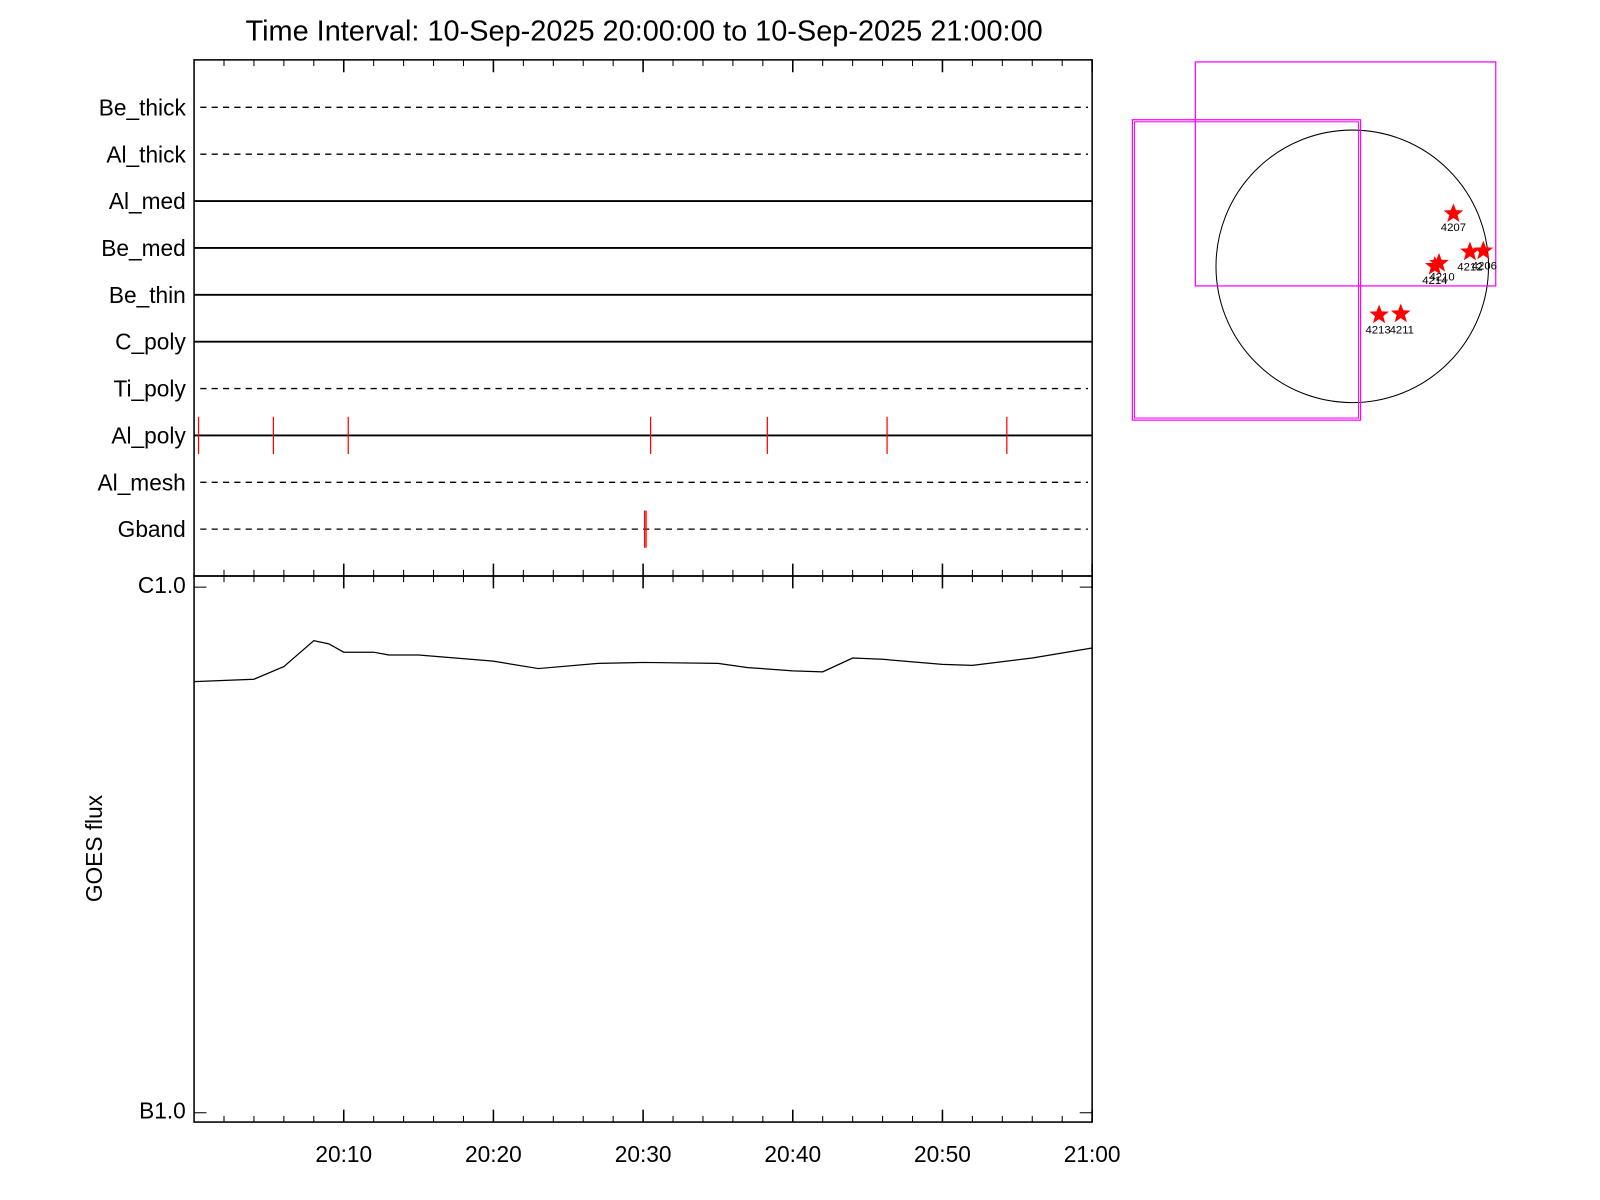  Describe the element at coordinates (643, 1154) in the screenshot. I see `x-tick-label: 20:30` at that location.